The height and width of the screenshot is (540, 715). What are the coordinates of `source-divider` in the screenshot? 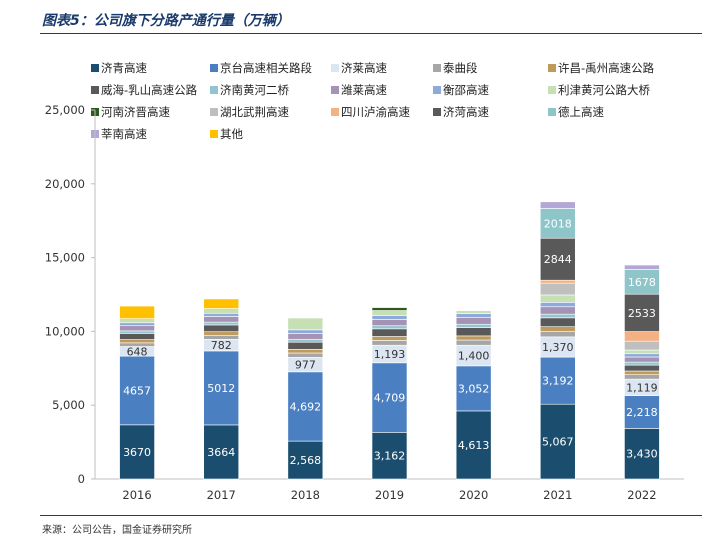 It's located at (371, 515).